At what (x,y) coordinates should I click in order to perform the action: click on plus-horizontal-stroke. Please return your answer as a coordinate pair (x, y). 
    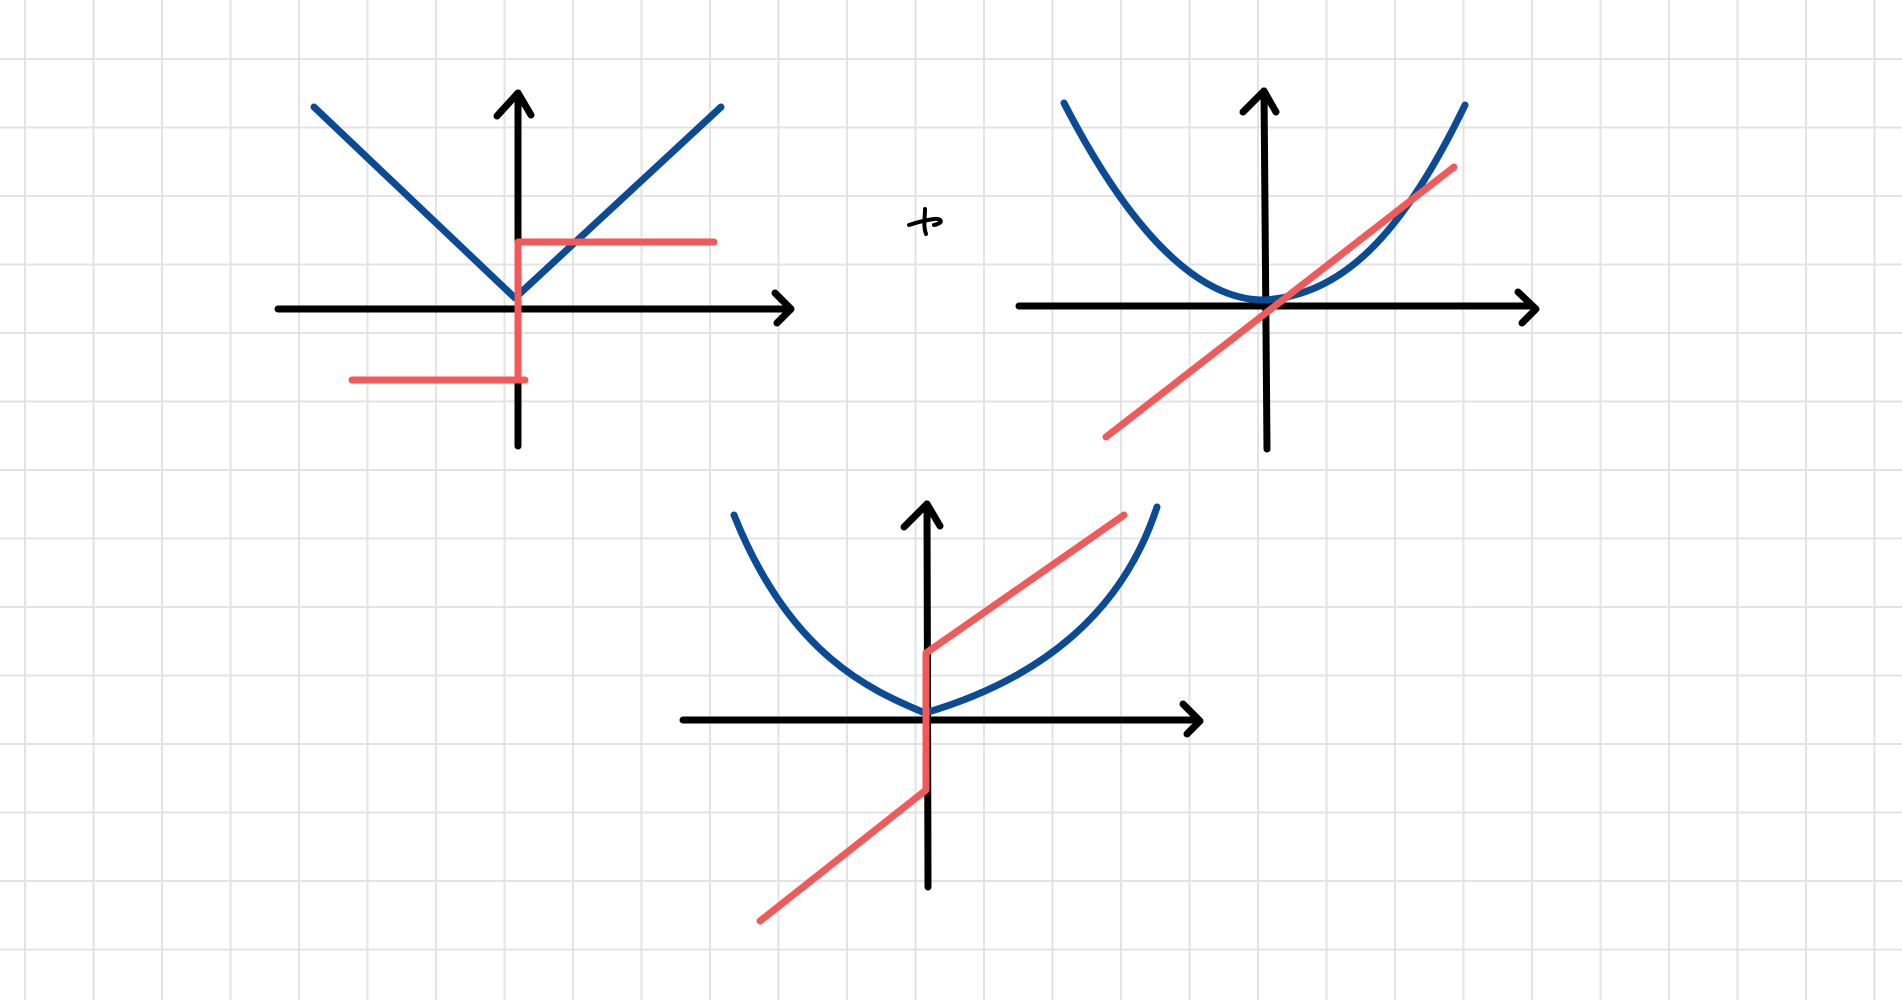
    Looking at the image, I should click on (925, 221).